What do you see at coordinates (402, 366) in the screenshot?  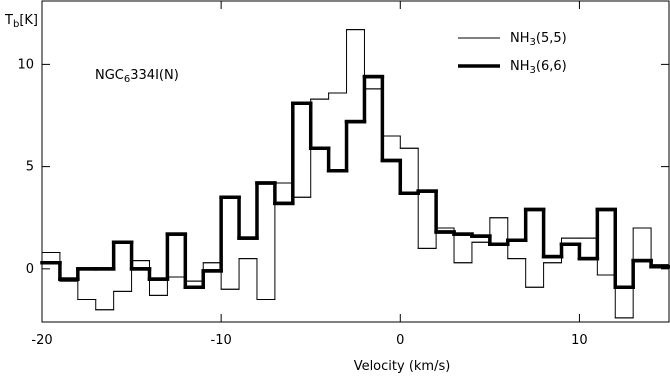 I see `x-axis-title: Velocity (km/s)` at bounding box center [402, 366].